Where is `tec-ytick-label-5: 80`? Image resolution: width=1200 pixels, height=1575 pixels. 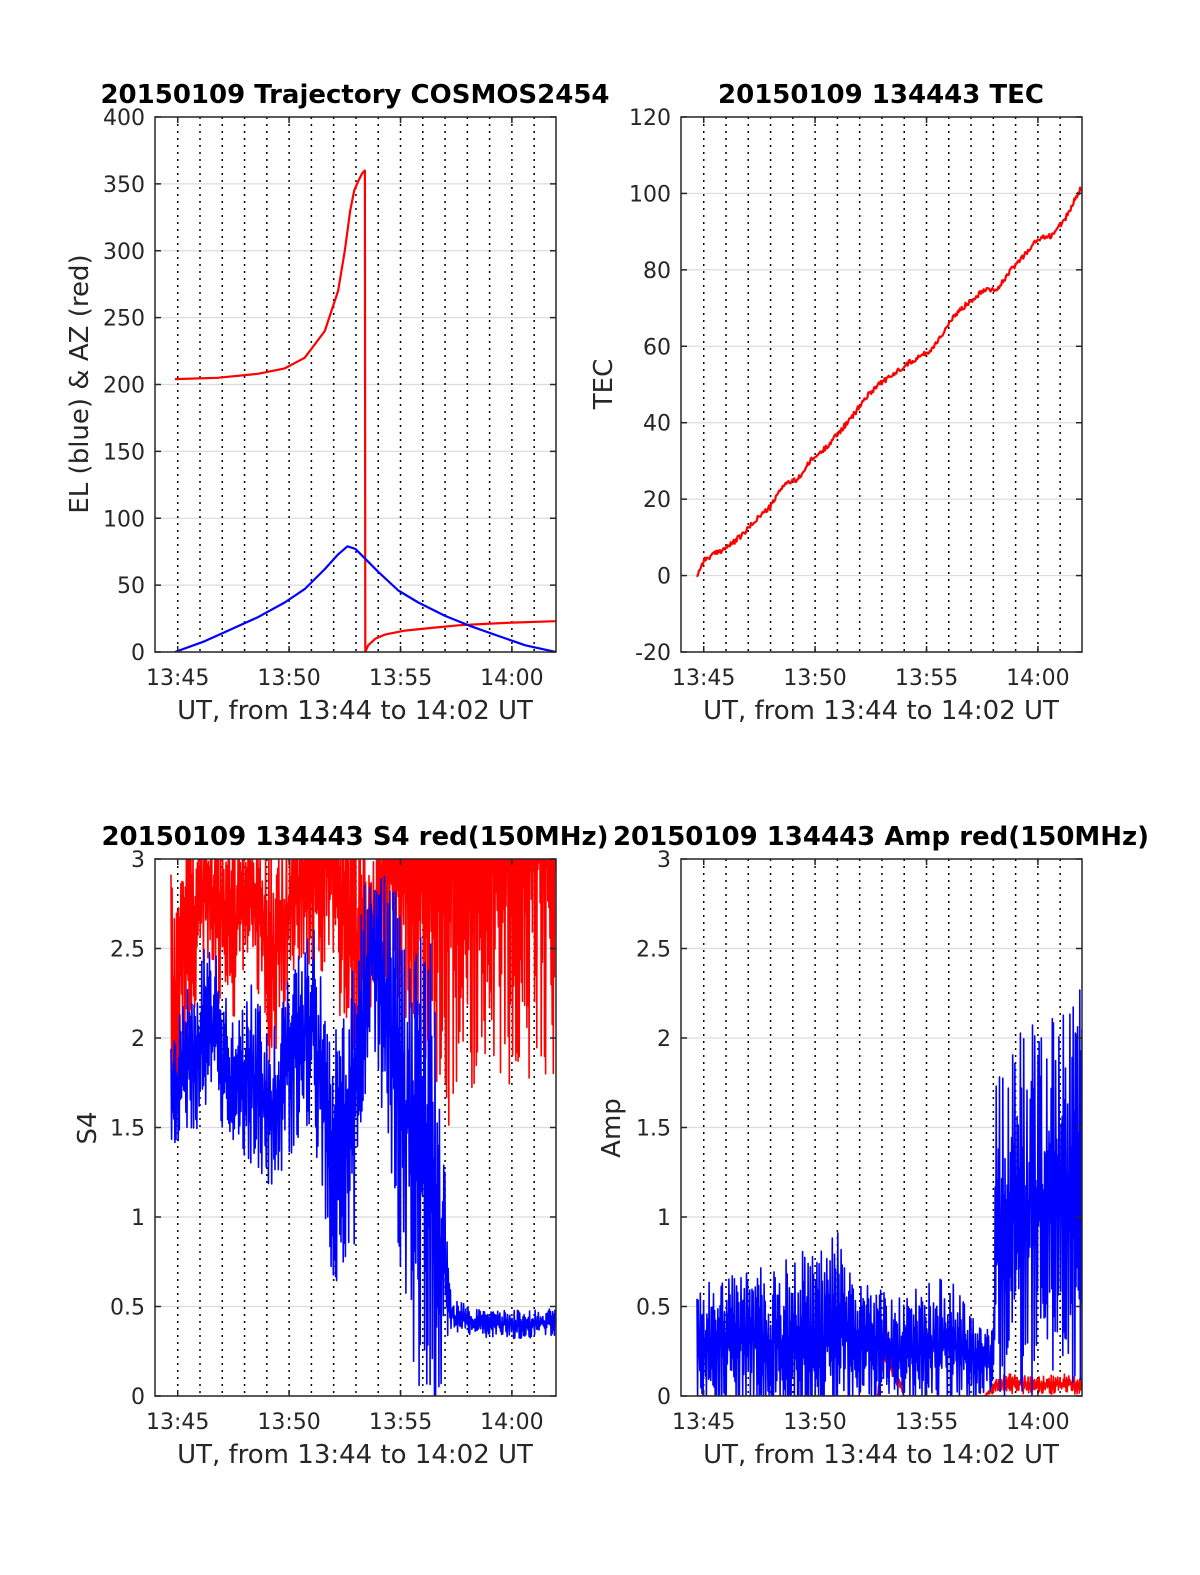 tec-ytick-label-5: 80 is located at coordinates (657, 271).